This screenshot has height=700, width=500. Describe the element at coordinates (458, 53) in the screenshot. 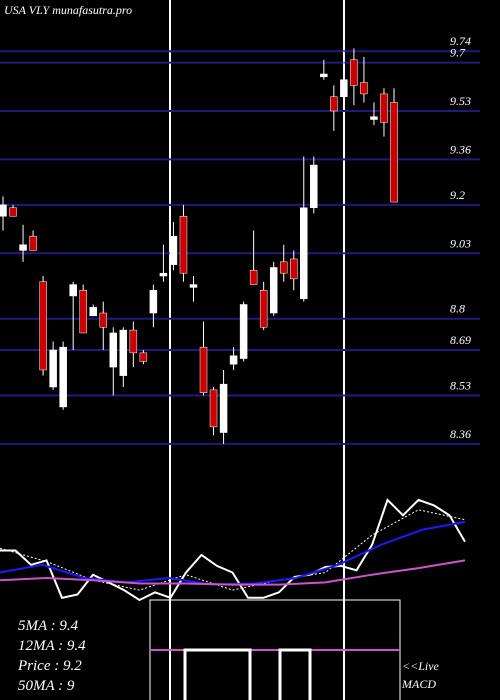

I see `y-tick-label: 9.7` at that location.